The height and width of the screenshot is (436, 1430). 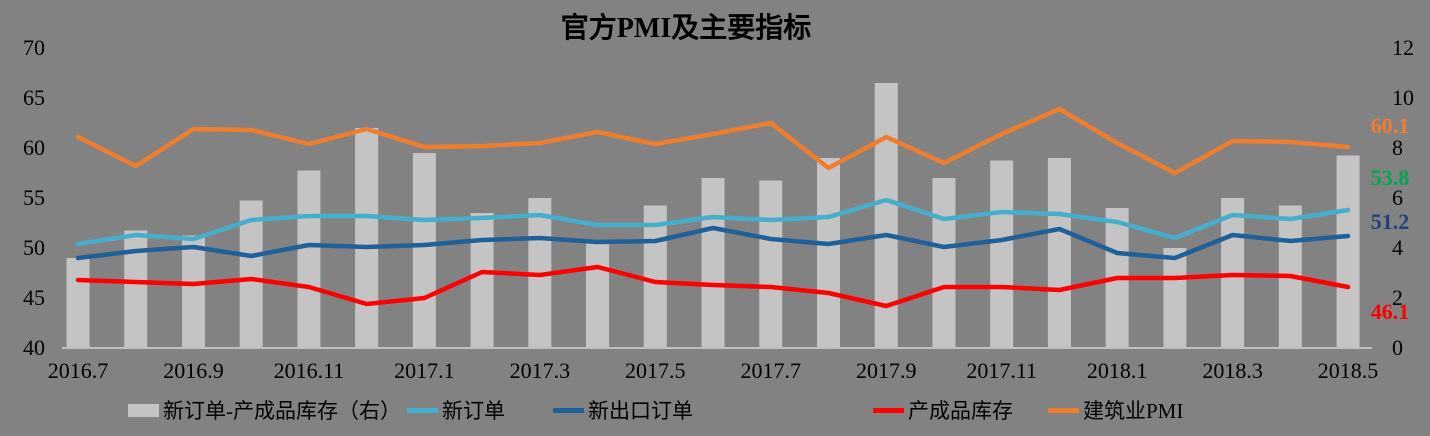 What do you see at coordinates (888, 410) in the screenshot?
I see `legend-swatch-finished-goods-inventory` at bounding box center [888, 410].